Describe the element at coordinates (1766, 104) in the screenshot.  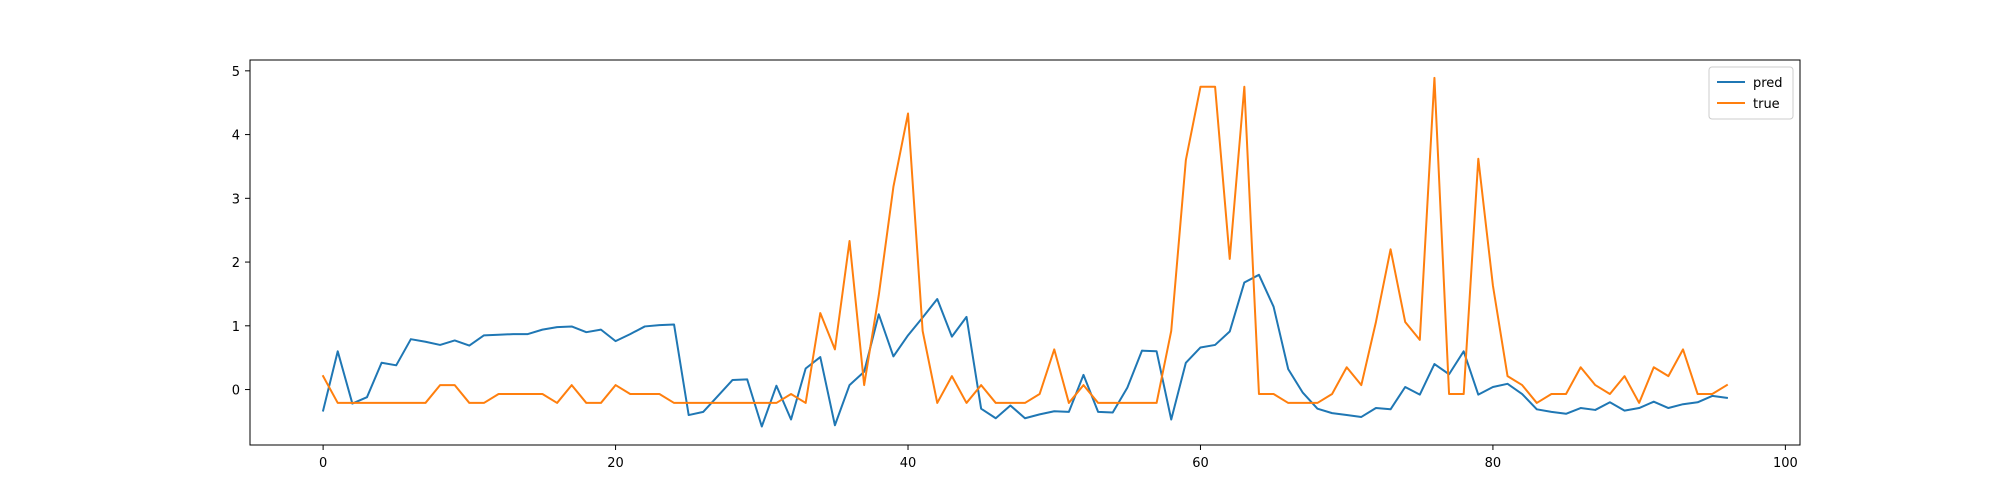
I see `legend-label-true: true` at that location.